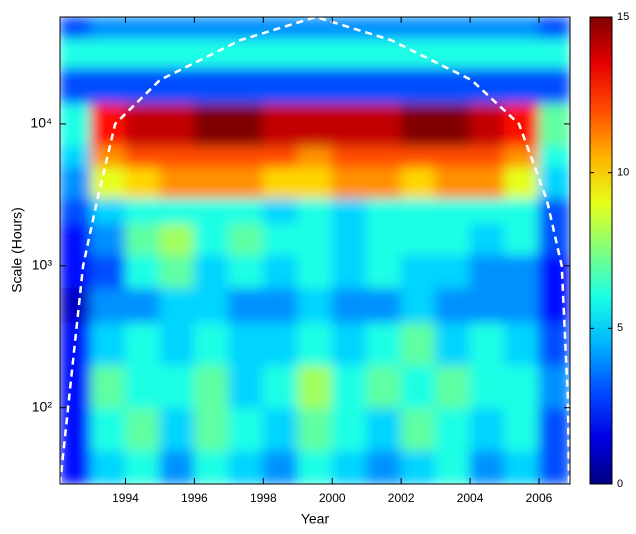 The height and width of the screenshot is (534, 636). What do you see at coordinates (332, 498) in the screenshot?
I see `x-tick-label: 2000` at bounding box center [332, 498].